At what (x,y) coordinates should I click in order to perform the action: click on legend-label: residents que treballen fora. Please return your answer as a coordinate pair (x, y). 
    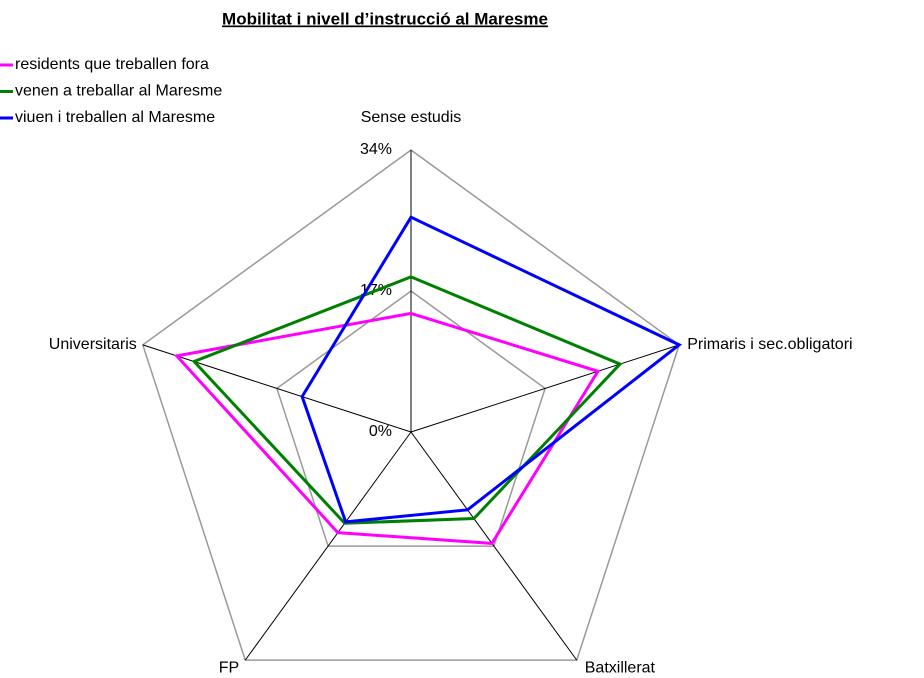
    Looking at the image, I should click on (112, 64).